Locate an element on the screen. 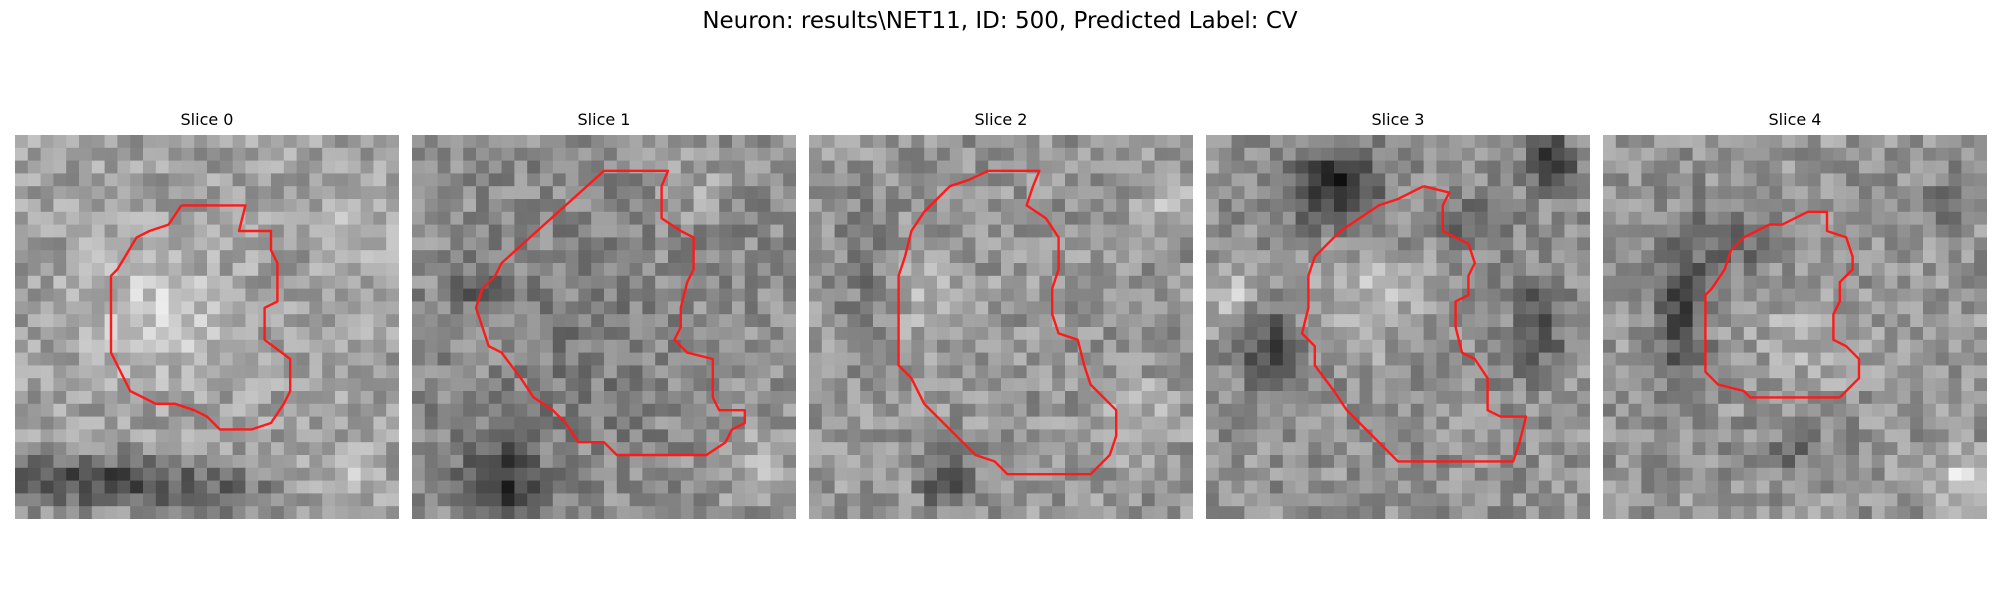  slice-title-1: Slice 1 is located at coordinates (604, 119).